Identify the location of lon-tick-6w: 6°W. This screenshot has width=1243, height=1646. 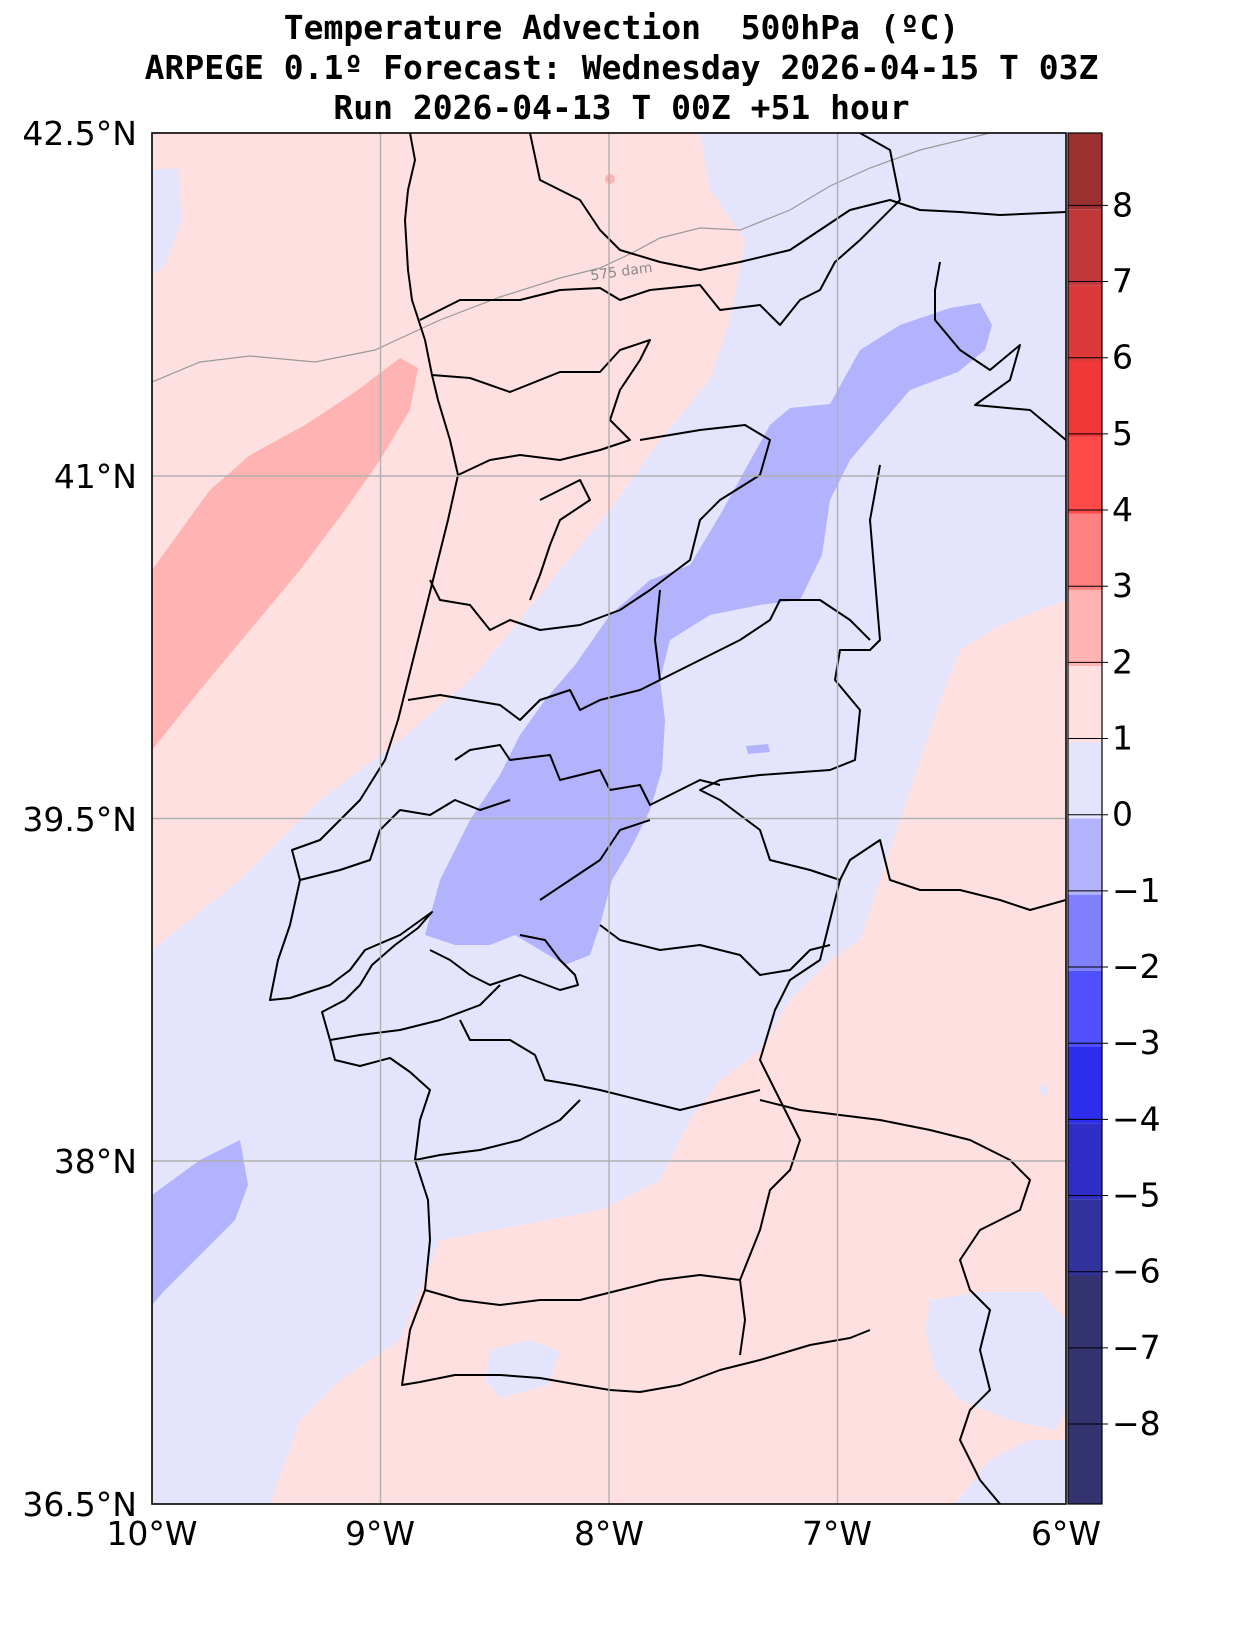
(1066, 1533).